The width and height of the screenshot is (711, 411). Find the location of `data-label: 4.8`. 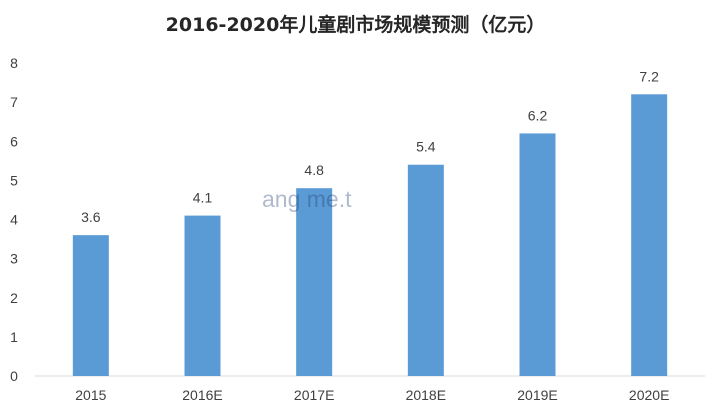

data-label: 4.8 is located at coordinates (314, 170).